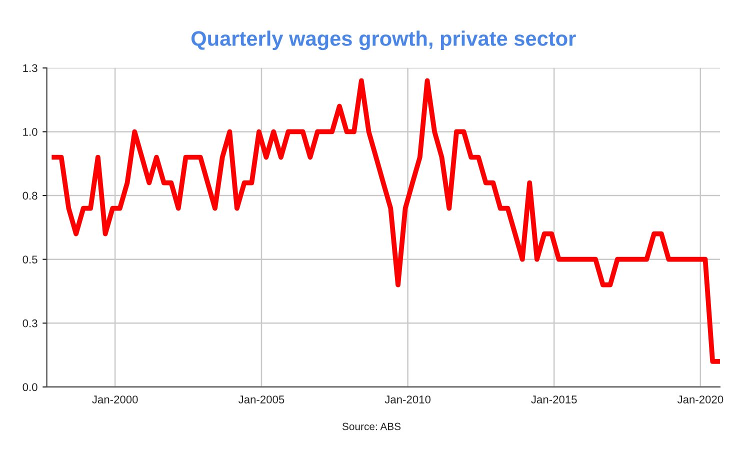 This screenshot has height=459, width=743. What do you see at coordinates (700, 400) in the screenshot?
I see `x-tick-label: Jan-2020` at bounding box center [700, 400].